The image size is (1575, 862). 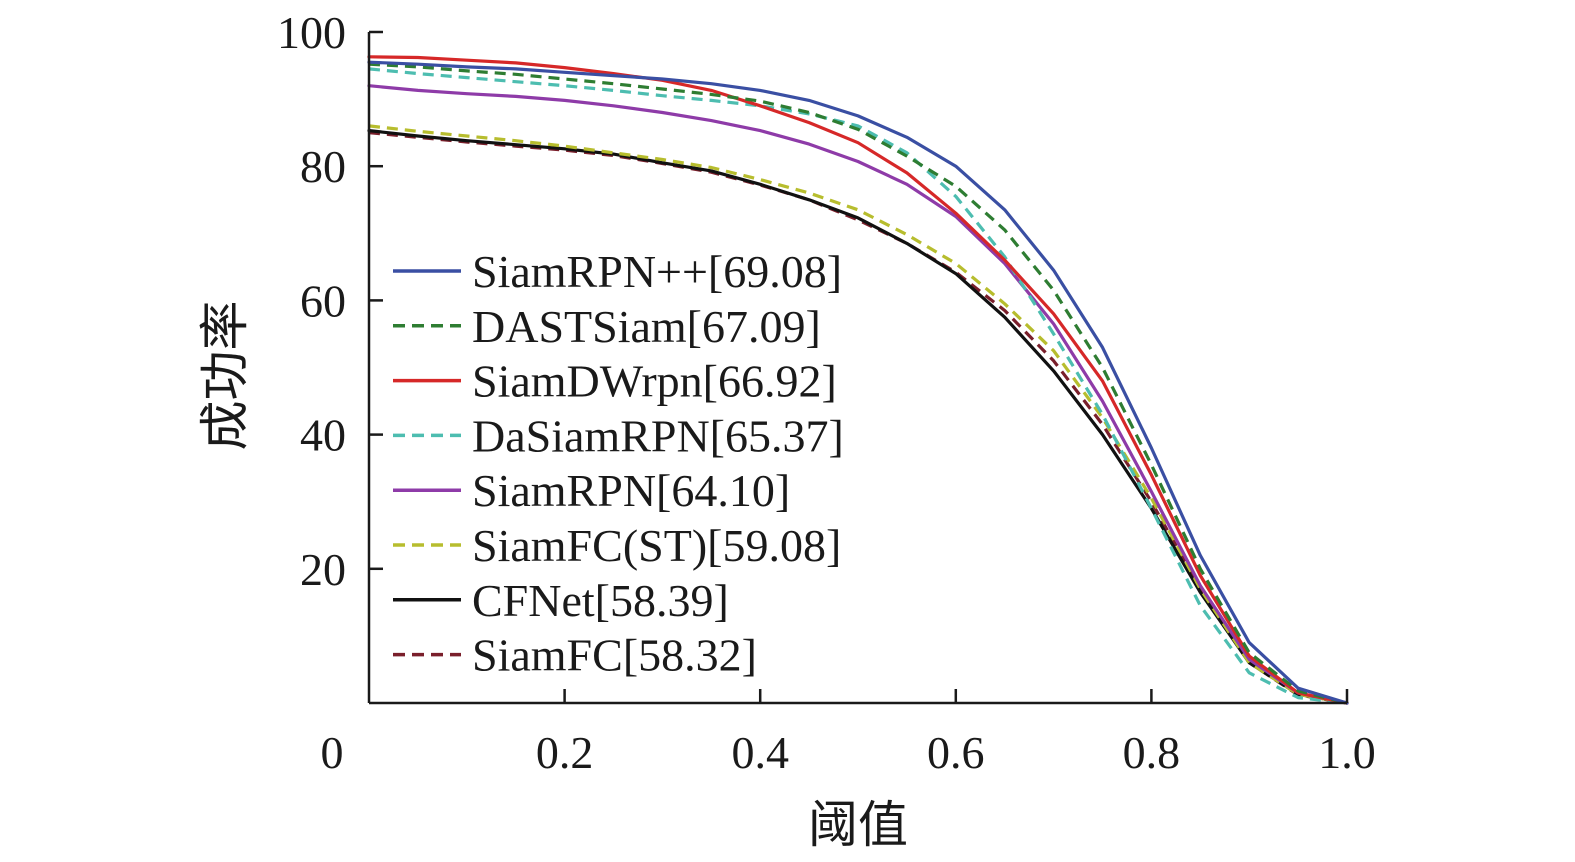 What do you see at coordinates (225, 376) in the screenshot?
I see `y-axis-title: 成功率` at bounding box center [225, 376].